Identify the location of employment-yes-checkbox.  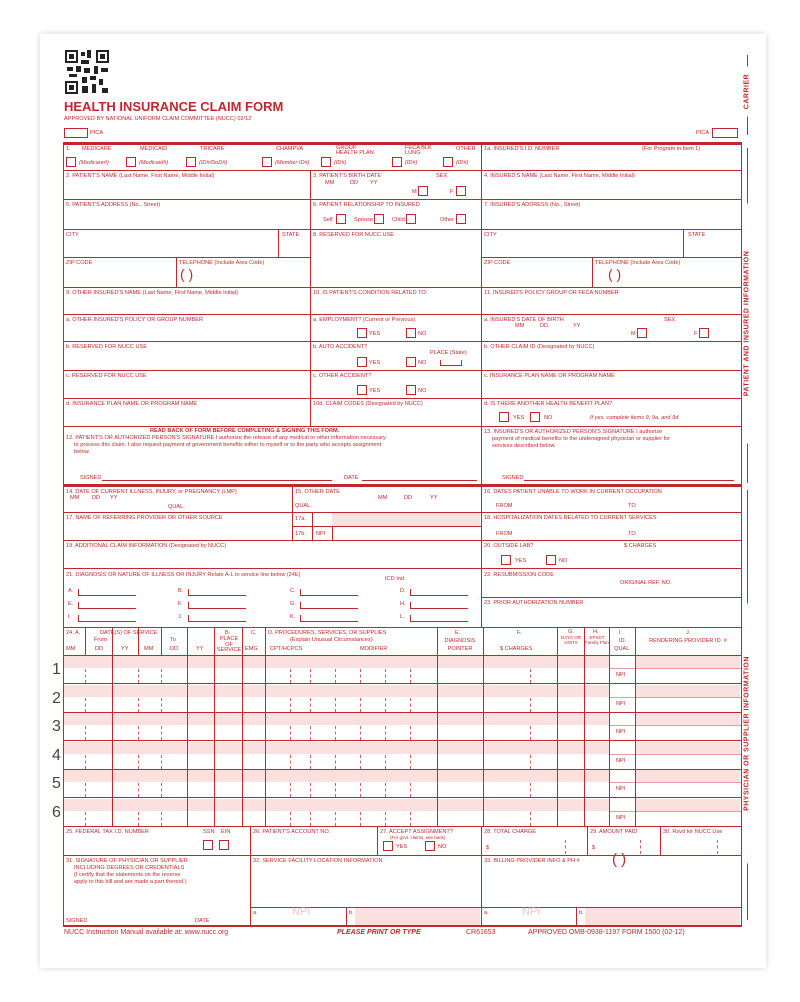
(362, 333).